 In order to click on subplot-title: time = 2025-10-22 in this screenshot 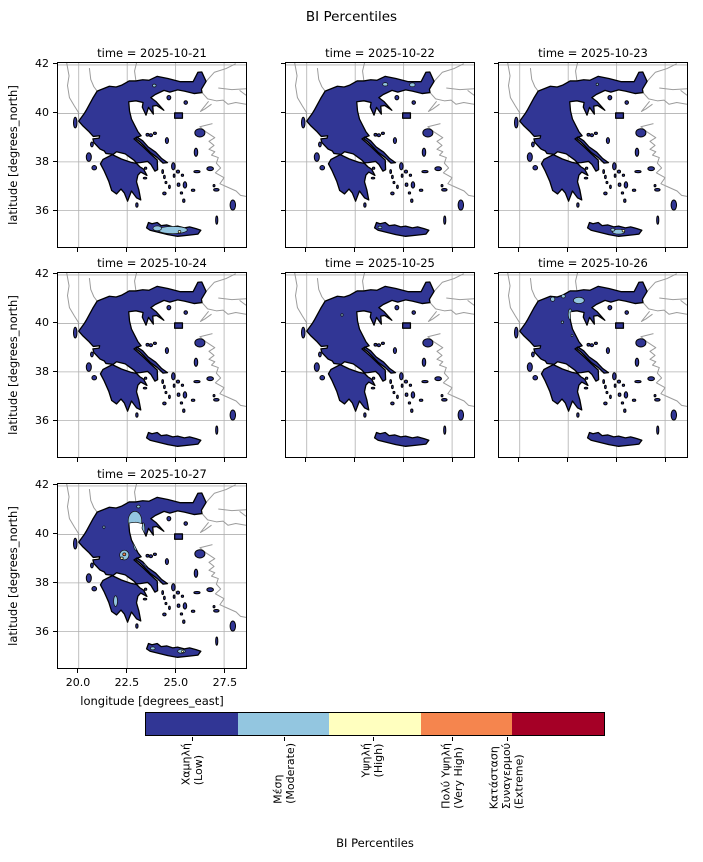, I will do `click(380, 53)`.